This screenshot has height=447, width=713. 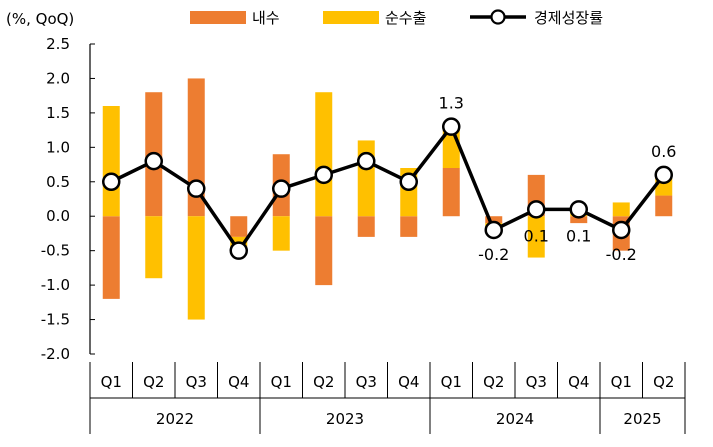 What do you see at coordinates (40, 19) in the screenshot?
I see `unit-label: (%, QoQ)` at bounding box center [40, 19].